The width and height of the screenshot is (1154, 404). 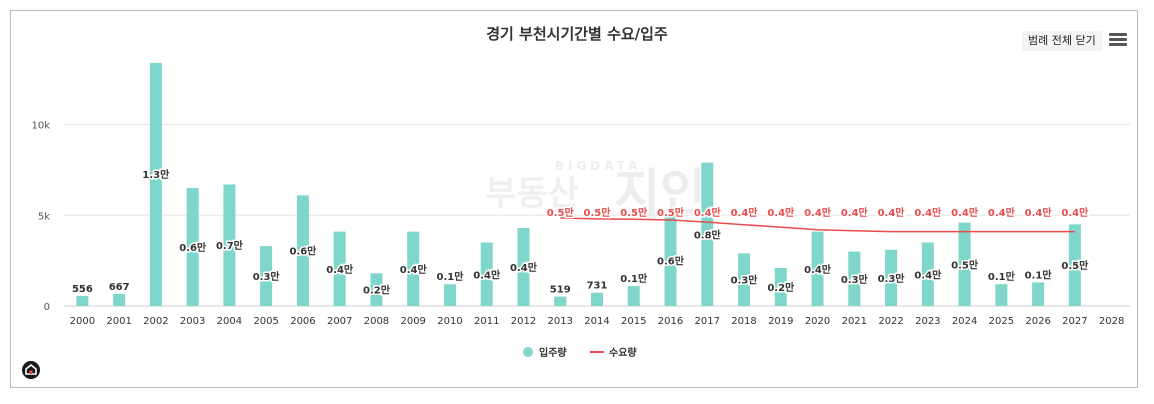 I want to click on bar-data-label: 0.7만, so click(x=230, y=245).